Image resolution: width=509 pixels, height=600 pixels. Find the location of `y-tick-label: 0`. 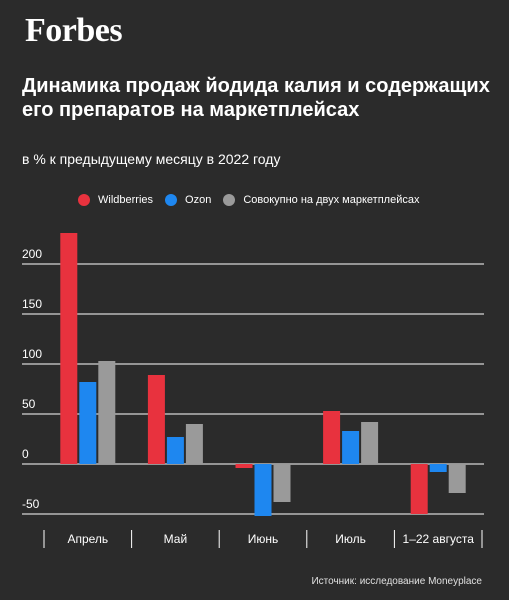

y-tick-label: 0 is located at coordinates (25, 454).